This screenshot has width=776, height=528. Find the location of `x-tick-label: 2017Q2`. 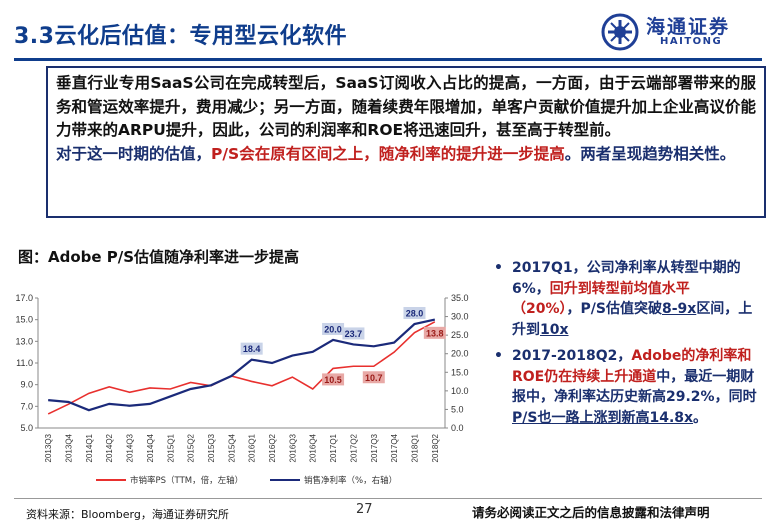

x-tick-label: 2017Q2 is located at coordinates (353, 447).